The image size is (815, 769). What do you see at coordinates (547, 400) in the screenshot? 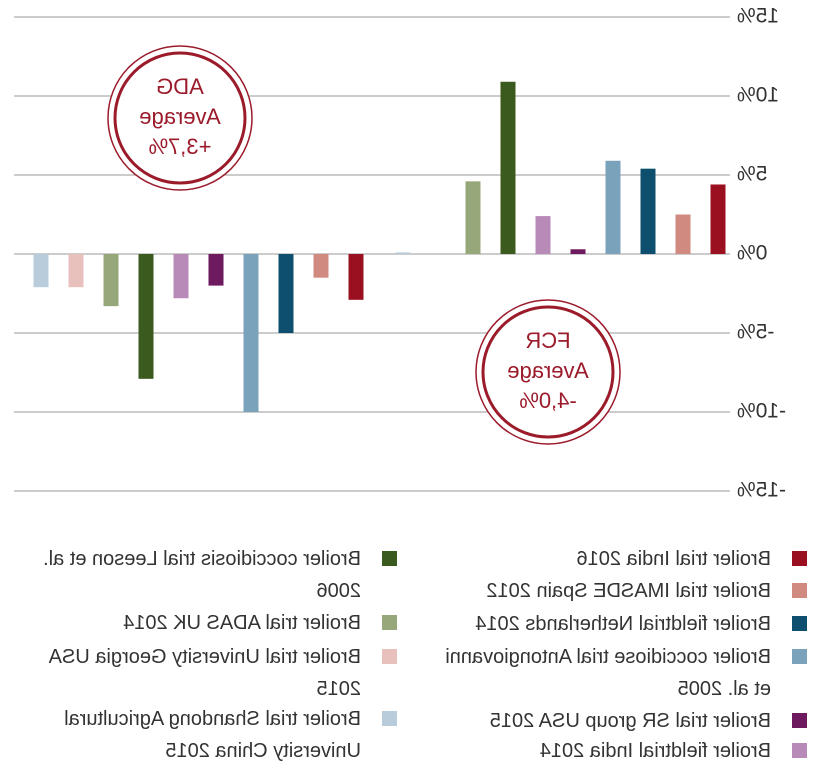
I see `annotation-text: -4,0%` at bounding box center [547, 400].